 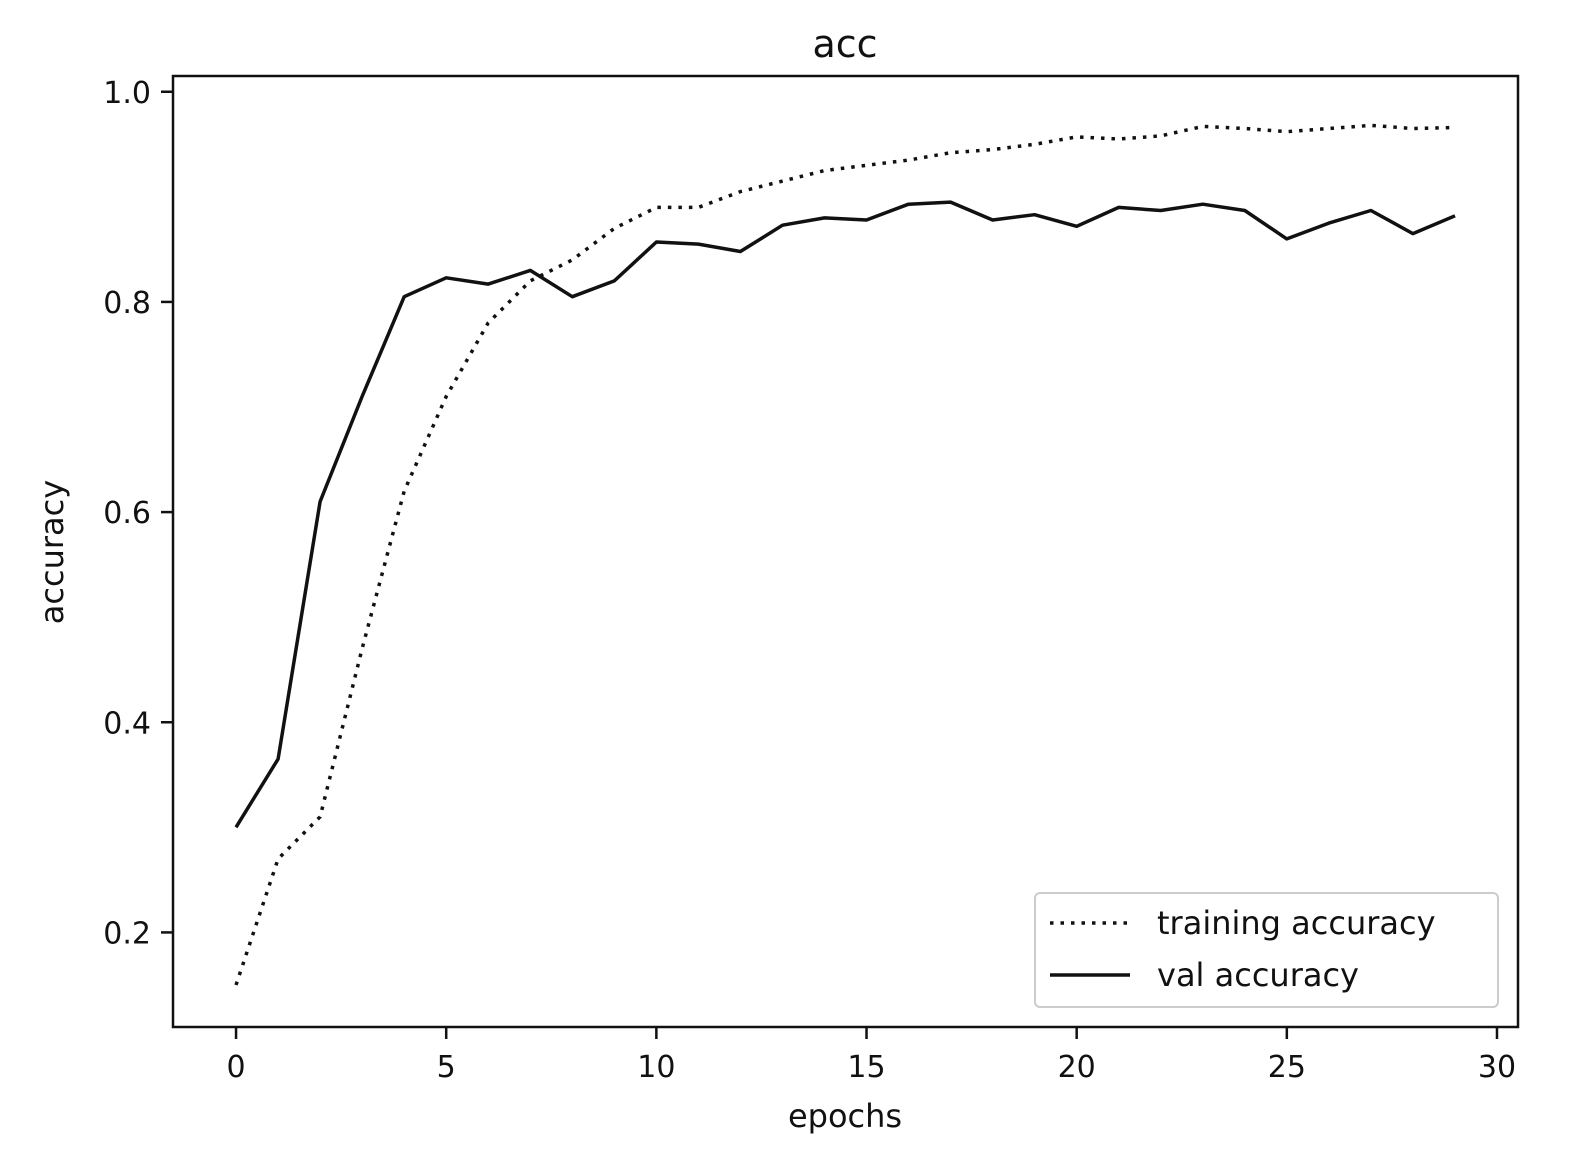 I want to click on legend-training-label: training accuracy, so click(x=1296, y=923).